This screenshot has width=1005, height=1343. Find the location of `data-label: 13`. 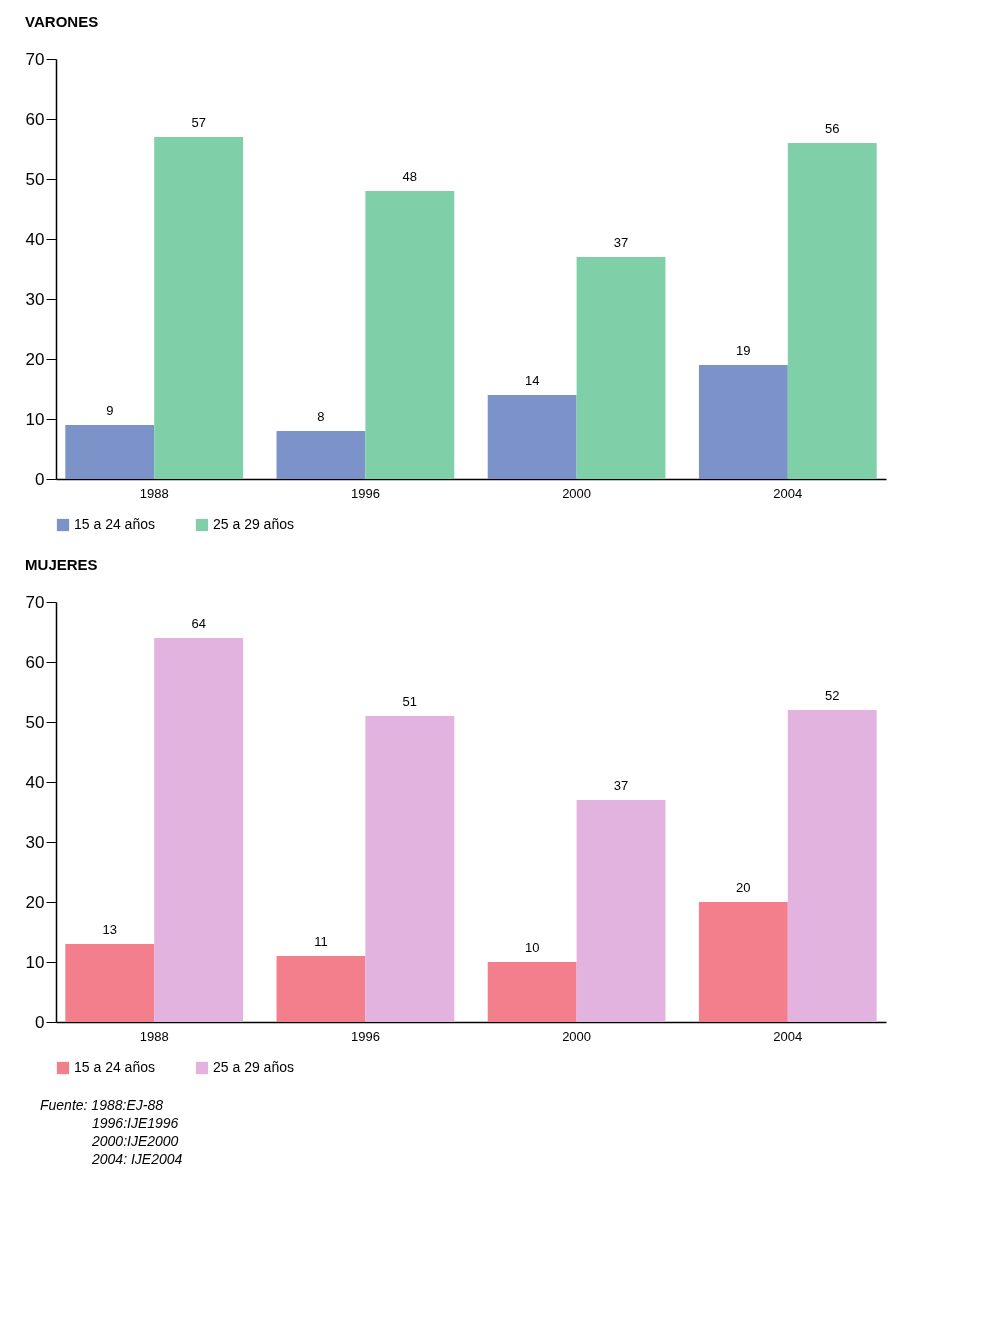

data-label: 13 is located at coordinates (110, 929).